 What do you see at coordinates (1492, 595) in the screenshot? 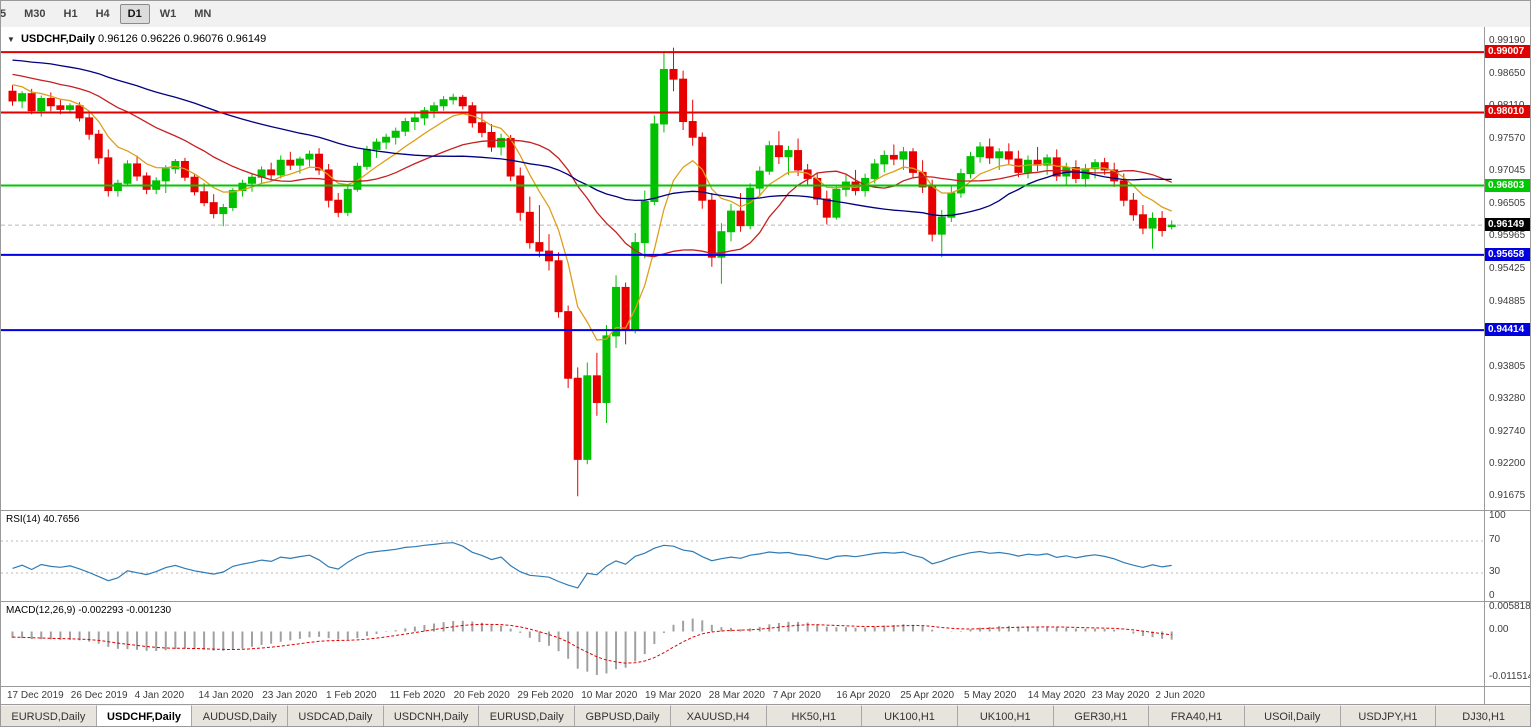
I see `axis-tick-label: 0` at bounding box center [1492, 595].